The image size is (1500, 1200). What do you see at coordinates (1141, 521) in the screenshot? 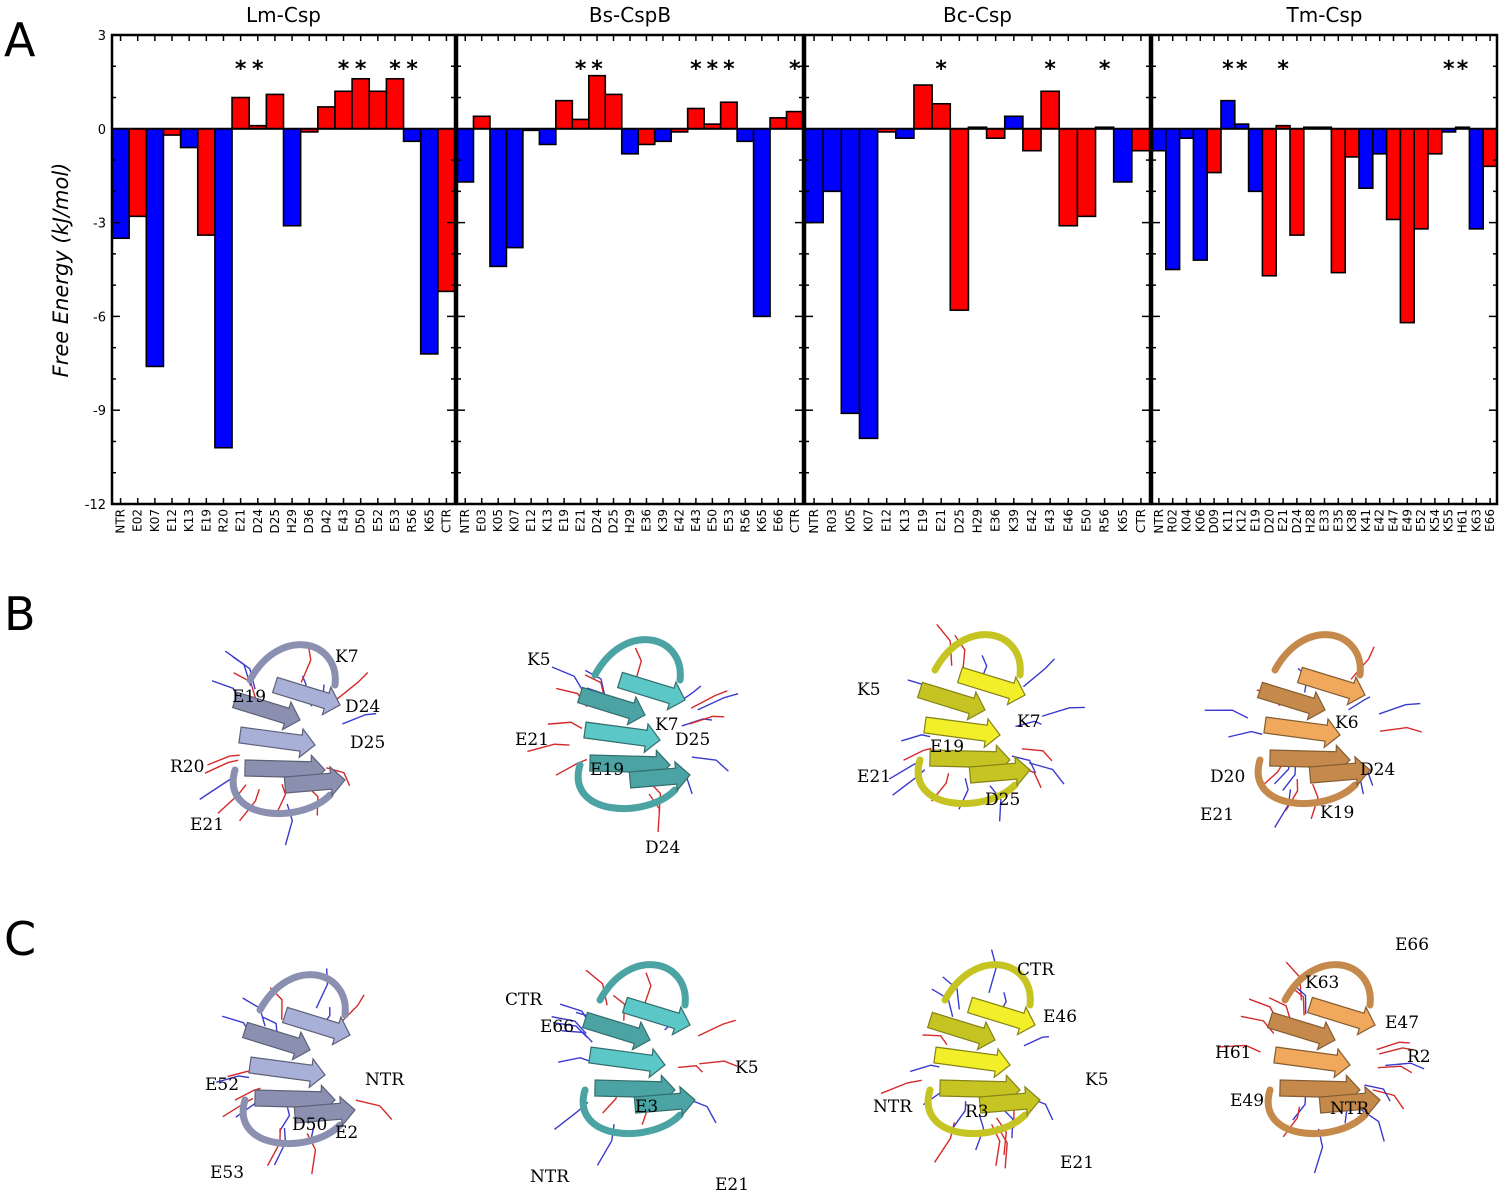
I see `x-tick-label: CTR` at bounding box center [1141, 521].